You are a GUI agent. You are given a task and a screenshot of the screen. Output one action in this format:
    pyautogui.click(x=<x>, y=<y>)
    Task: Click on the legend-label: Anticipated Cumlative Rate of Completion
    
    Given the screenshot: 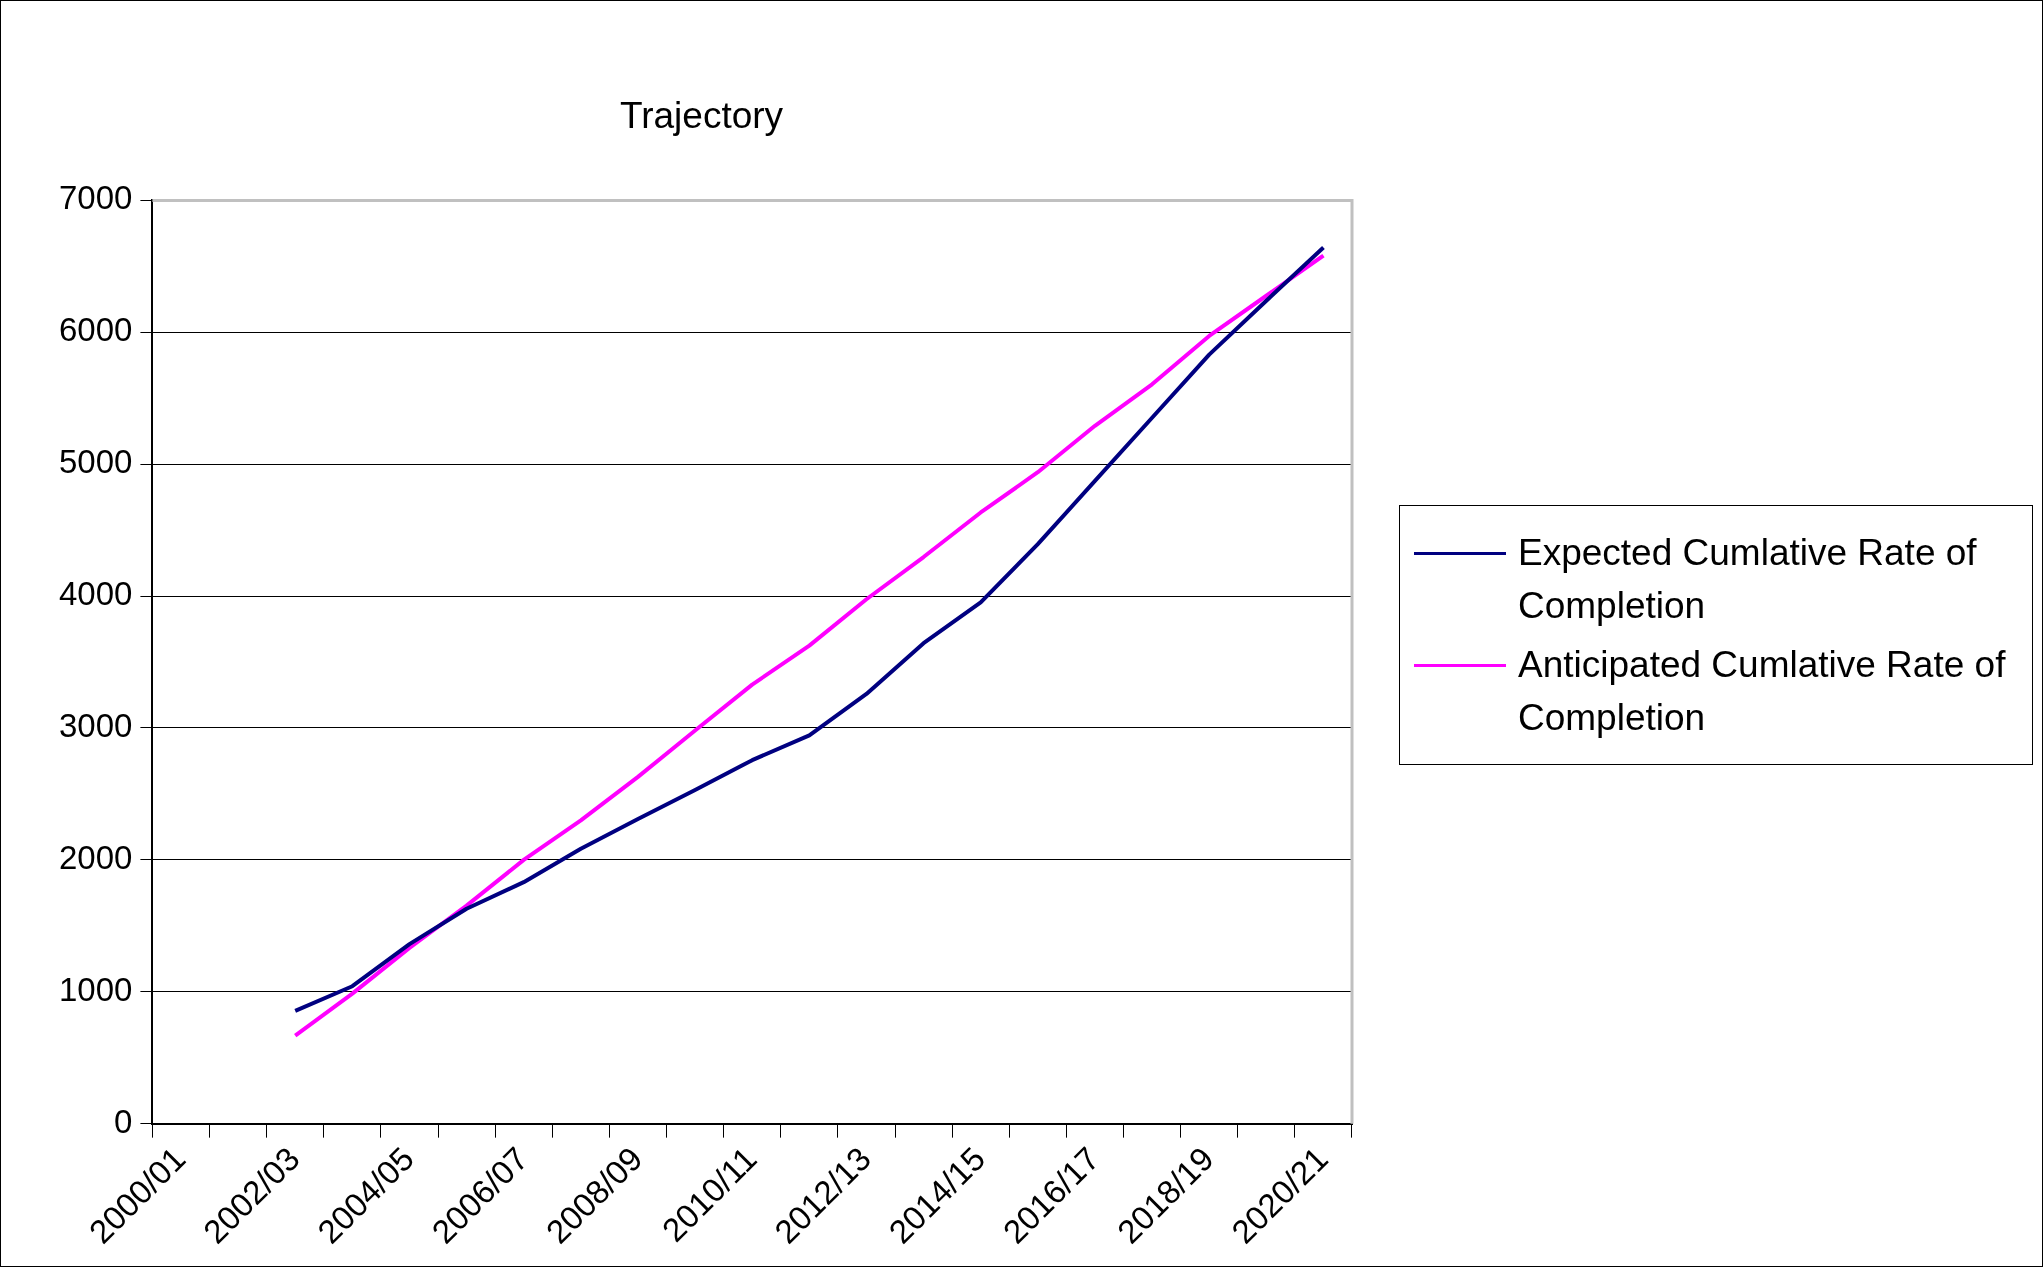 What is the action you would take?
    pyautogui.click(x=1762, y=691)
    